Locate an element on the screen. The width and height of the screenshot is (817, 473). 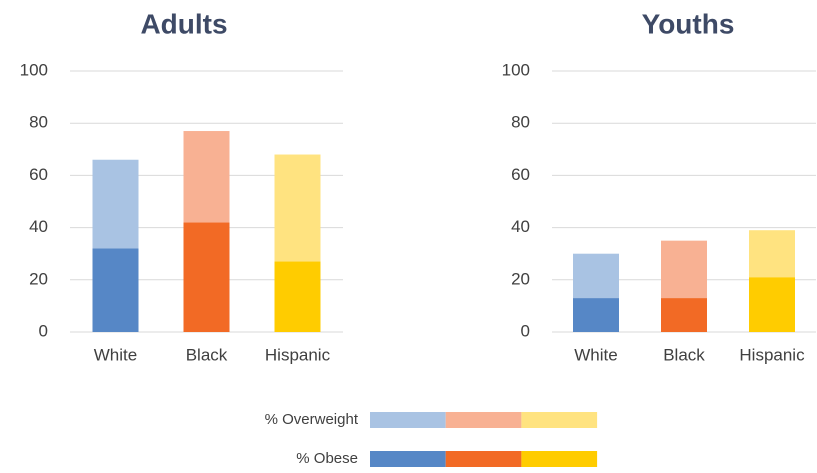
chart-title: Adults is located at coordinates (183, 23).